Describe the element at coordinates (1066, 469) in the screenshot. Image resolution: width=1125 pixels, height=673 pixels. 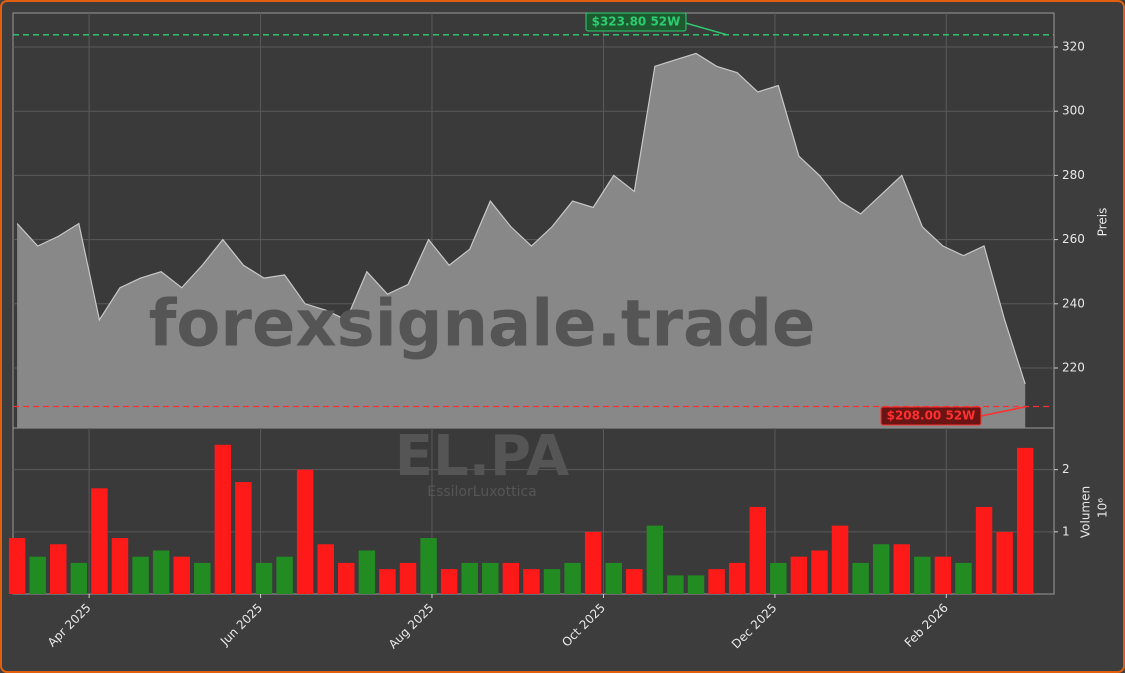
I see `y2-tick-label: 2` at that location.